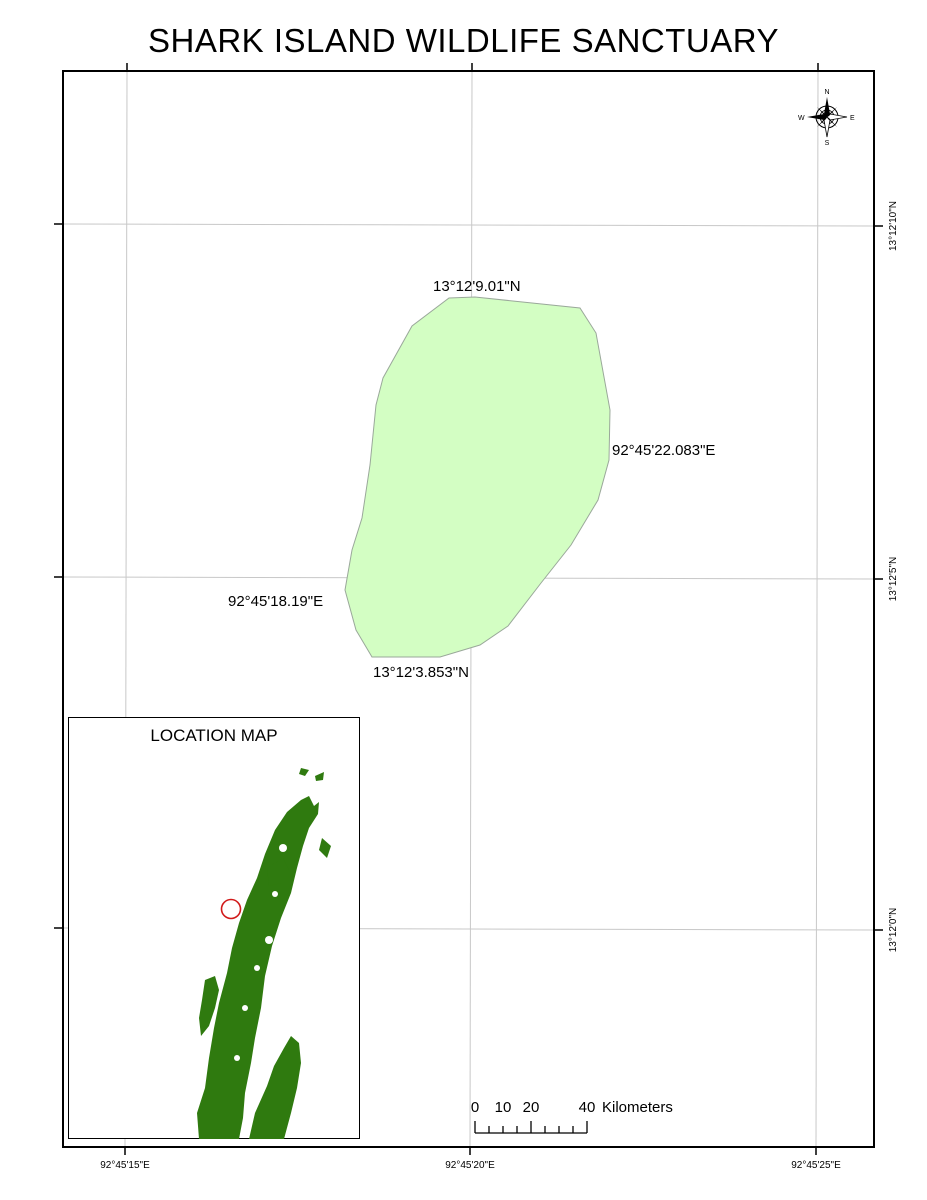 The width and height of the screenshot is (927, 1200). I want to click on scale-bar: 0 10 20 40 Kilometers, so click(572, 1116).